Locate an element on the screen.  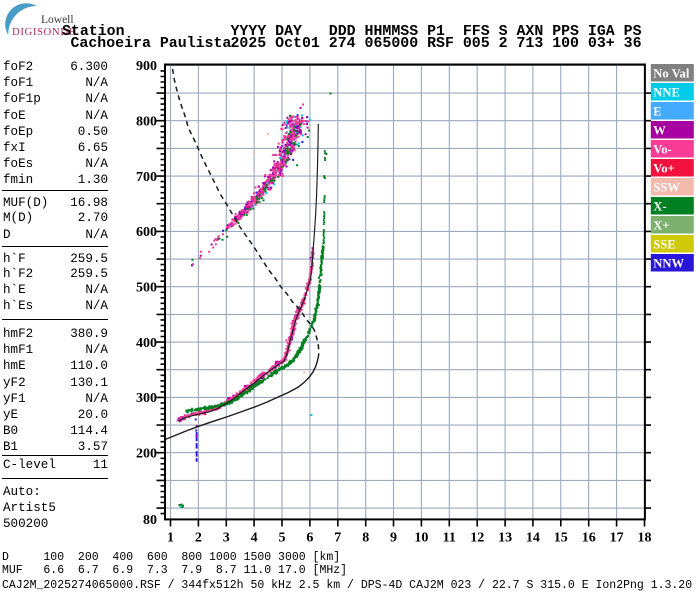
svg-text: 600 is located at coordinates (146, 232).